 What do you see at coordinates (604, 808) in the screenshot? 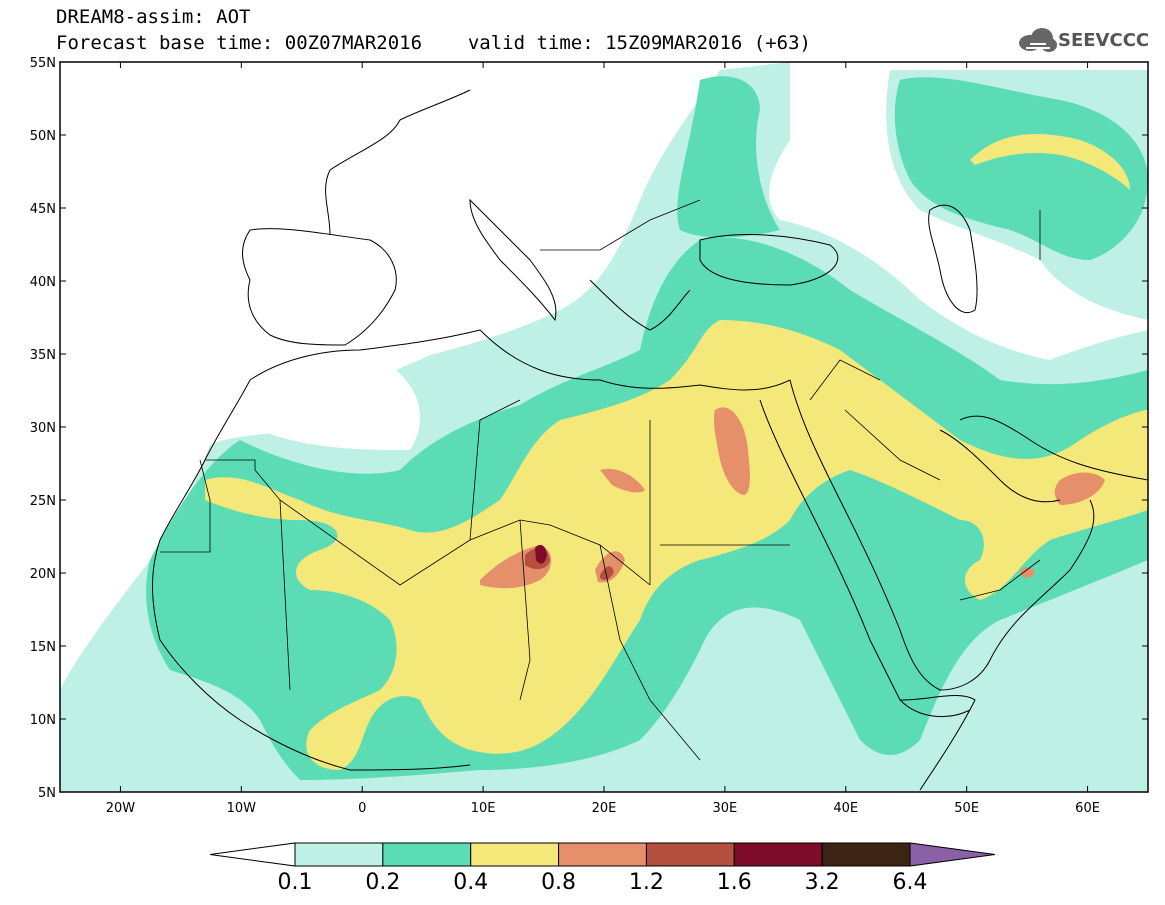
I see `lon-label: 20E` at bounding box center [604, 808].